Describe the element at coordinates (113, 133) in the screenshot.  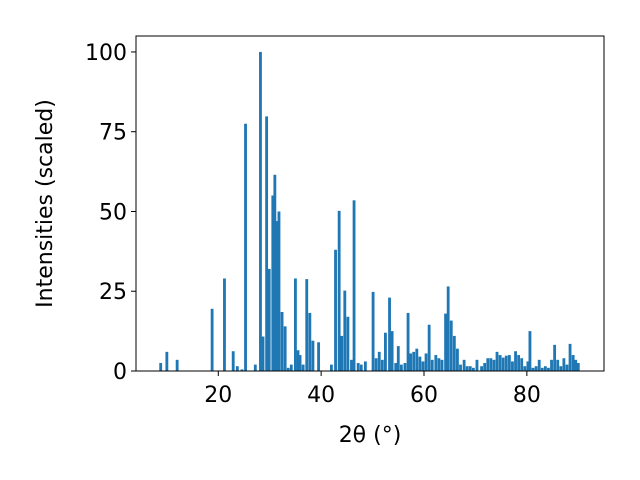
I see `y-tick-label-75: 75` at that location.